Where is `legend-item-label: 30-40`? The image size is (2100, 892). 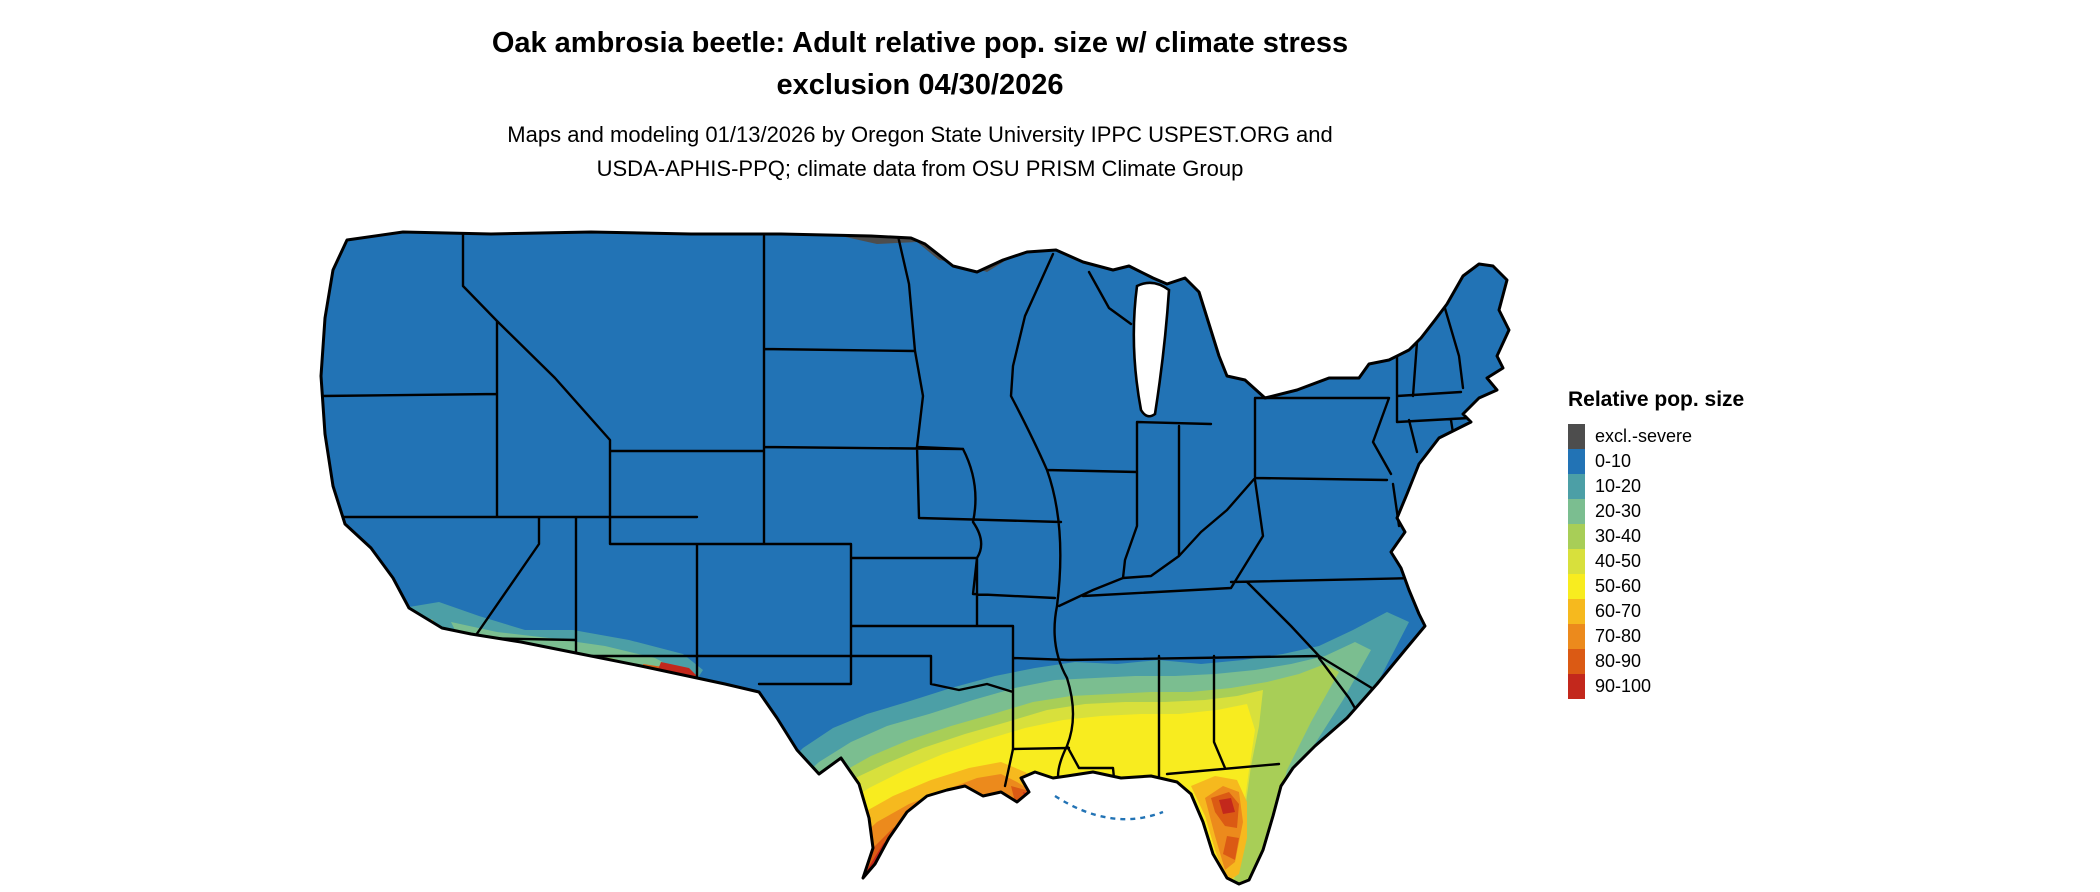 legend-item-label: 30-40 is located at coordinates (1618, 536).